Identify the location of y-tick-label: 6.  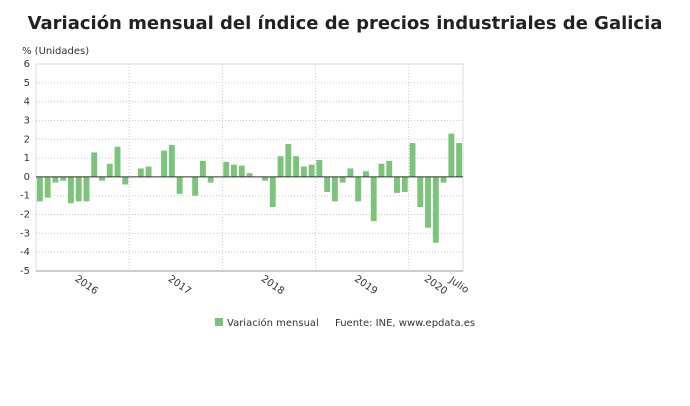
(27, 64).